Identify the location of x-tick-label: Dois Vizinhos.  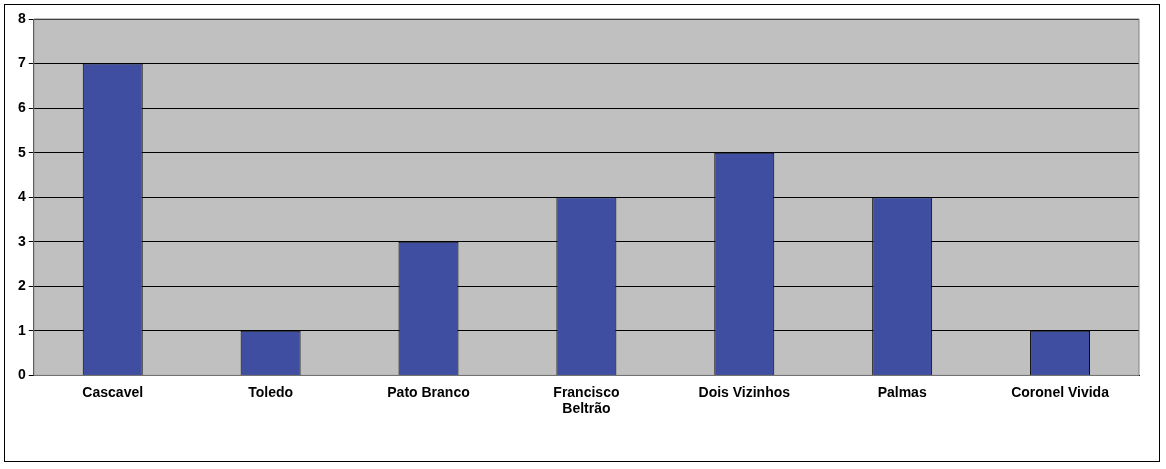
(744, 391).